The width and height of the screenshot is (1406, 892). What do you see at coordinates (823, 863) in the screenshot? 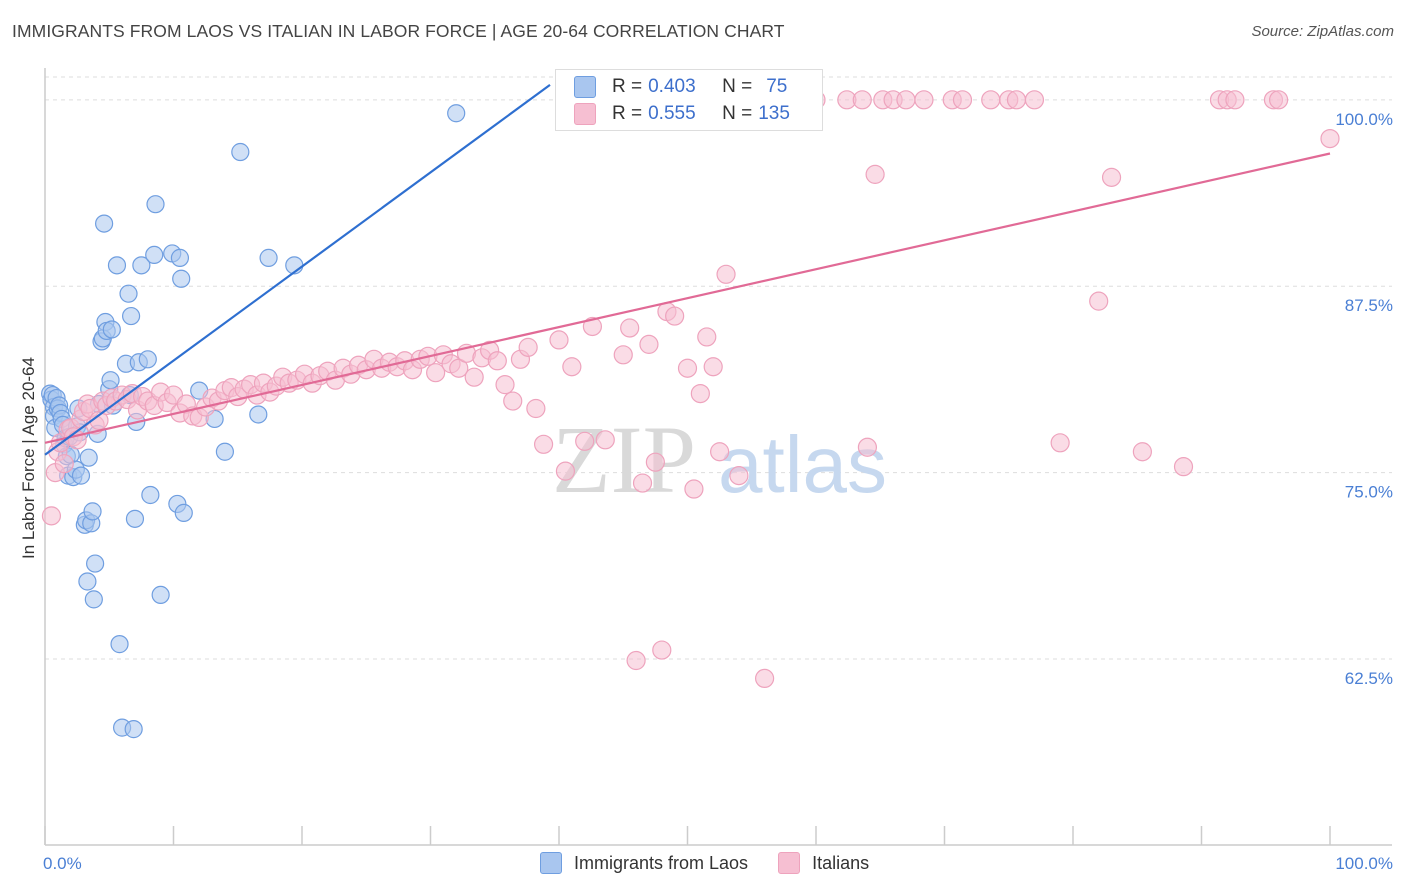
I see `bottom-legend-item-italians: Italians` at bounding box center [823, 863].